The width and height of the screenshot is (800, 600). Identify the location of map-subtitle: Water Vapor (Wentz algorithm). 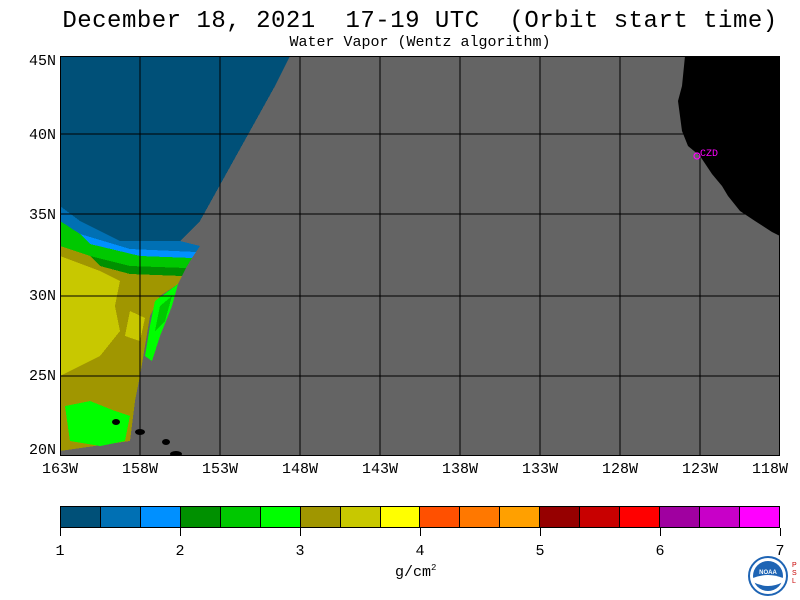
(420, 42).